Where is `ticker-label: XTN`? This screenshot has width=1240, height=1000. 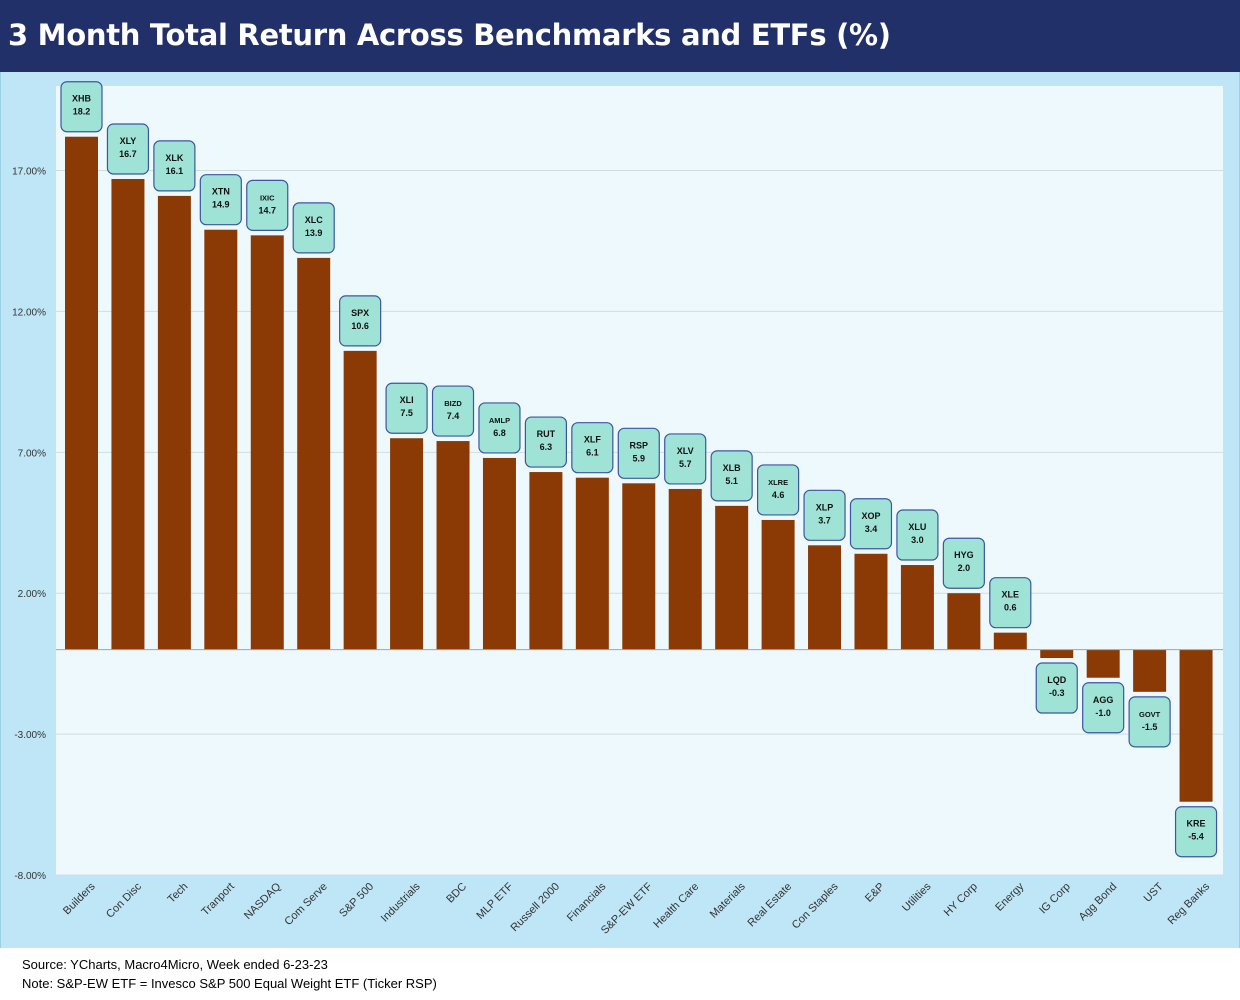 ticker-label: XTN is located at coordinates (221, 192).